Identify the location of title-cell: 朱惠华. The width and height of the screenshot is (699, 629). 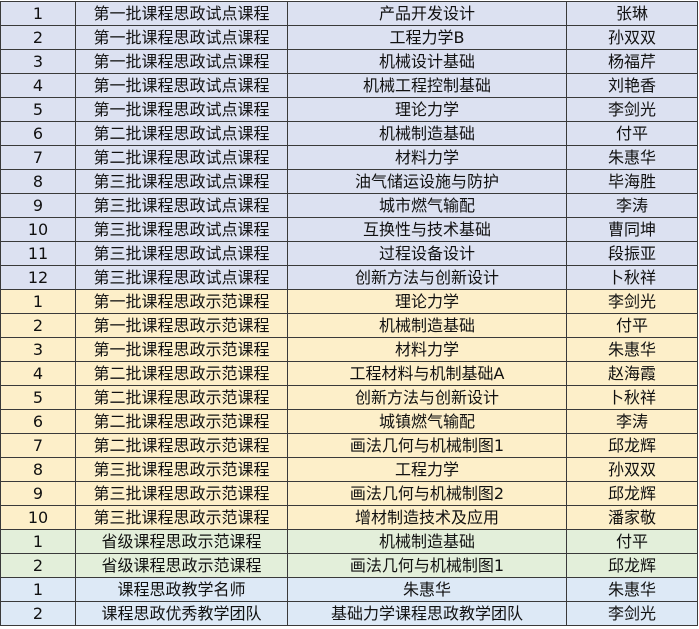
(427, 589).